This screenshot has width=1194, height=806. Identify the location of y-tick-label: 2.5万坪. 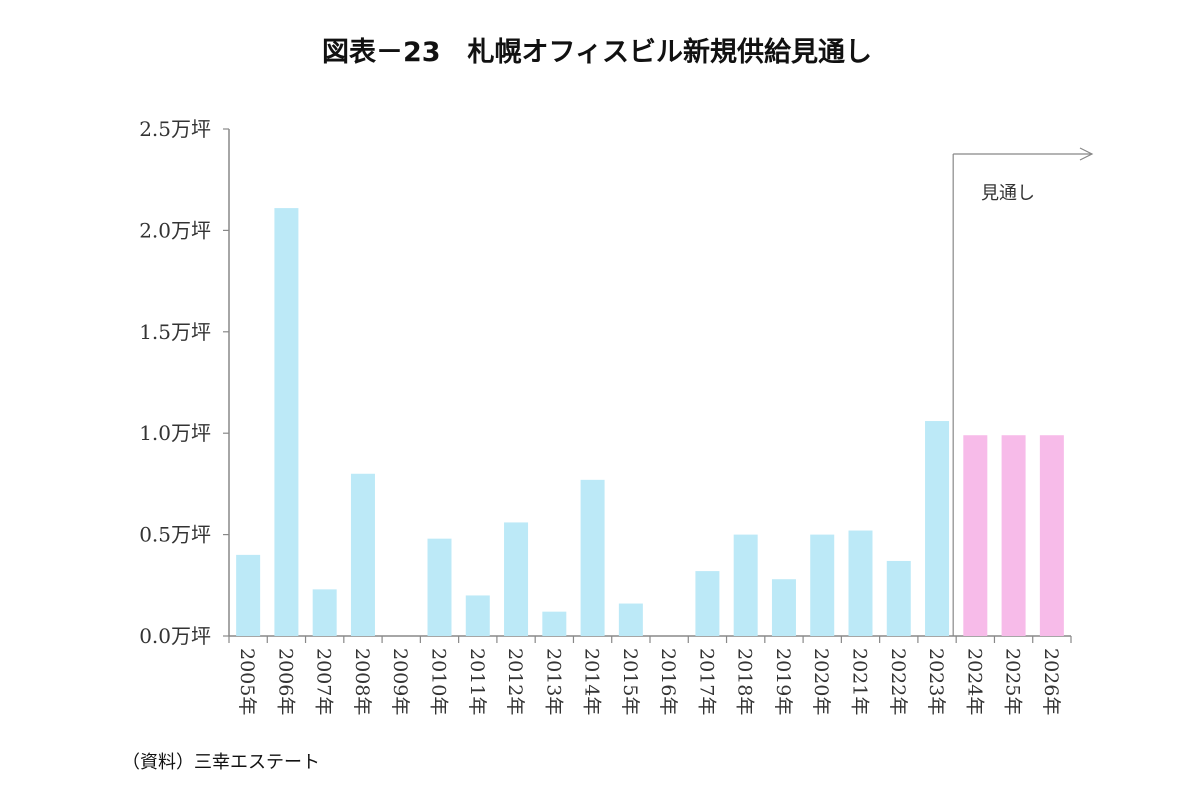
(175, 129).